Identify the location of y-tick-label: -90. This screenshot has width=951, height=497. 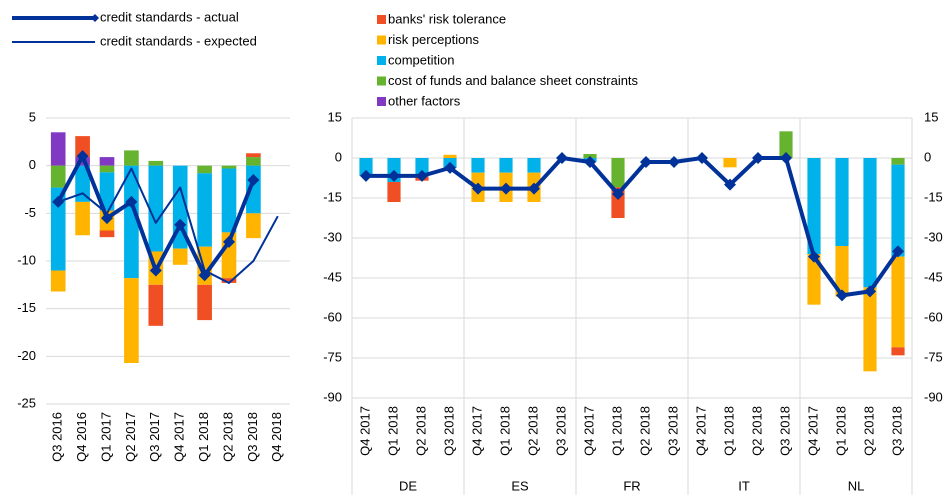
(332, 396).